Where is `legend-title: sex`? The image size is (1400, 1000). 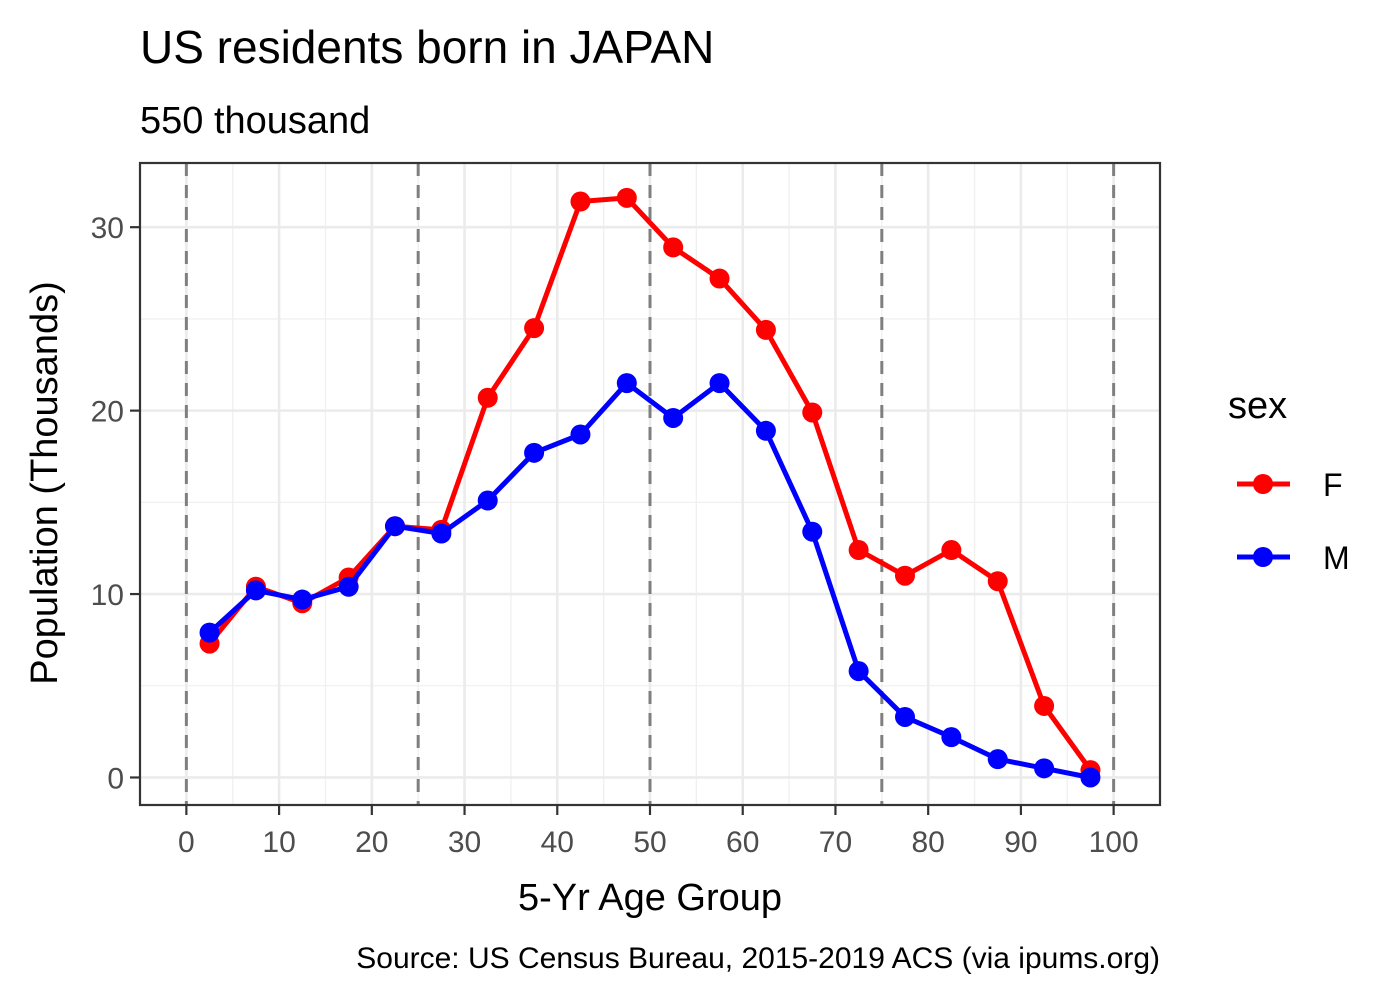
legend-title: sex is located at coordinates (1257, 406).